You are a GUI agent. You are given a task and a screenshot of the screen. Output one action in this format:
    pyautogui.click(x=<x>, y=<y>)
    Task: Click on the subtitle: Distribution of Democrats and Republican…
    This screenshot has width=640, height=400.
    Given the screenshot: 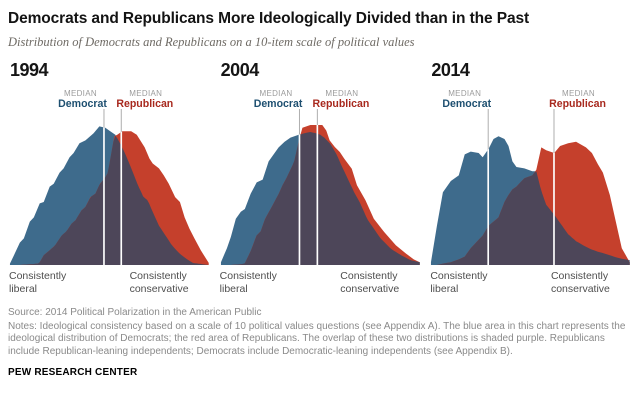 What is the action you would take?
    pyautogui.click(x=211, y=42)
    